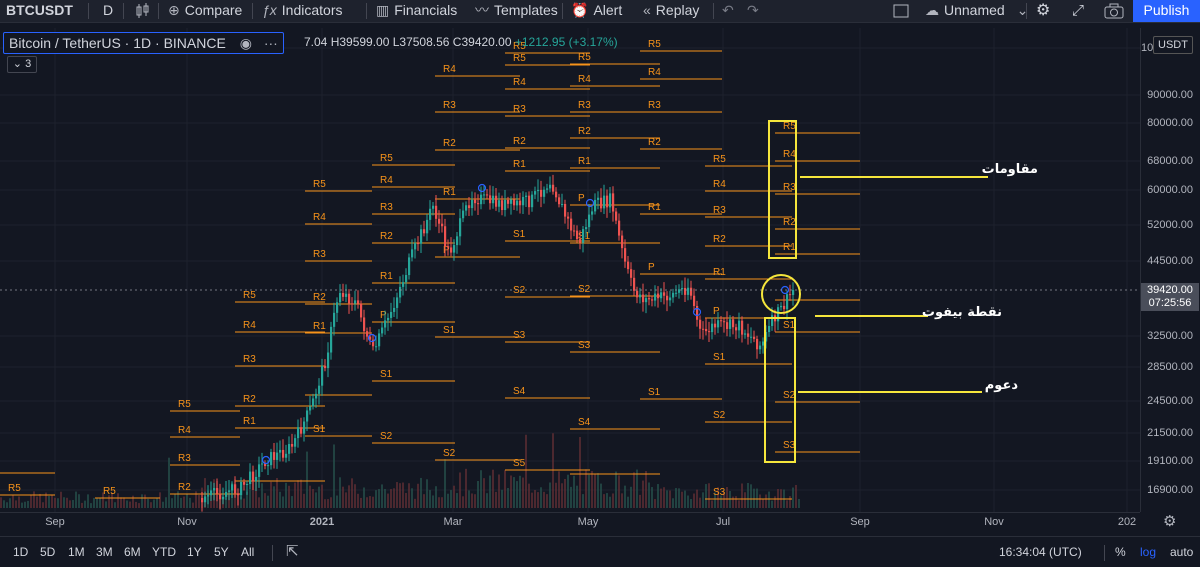  I want to click on auto-scale-button: auto, so click(1182, 552).